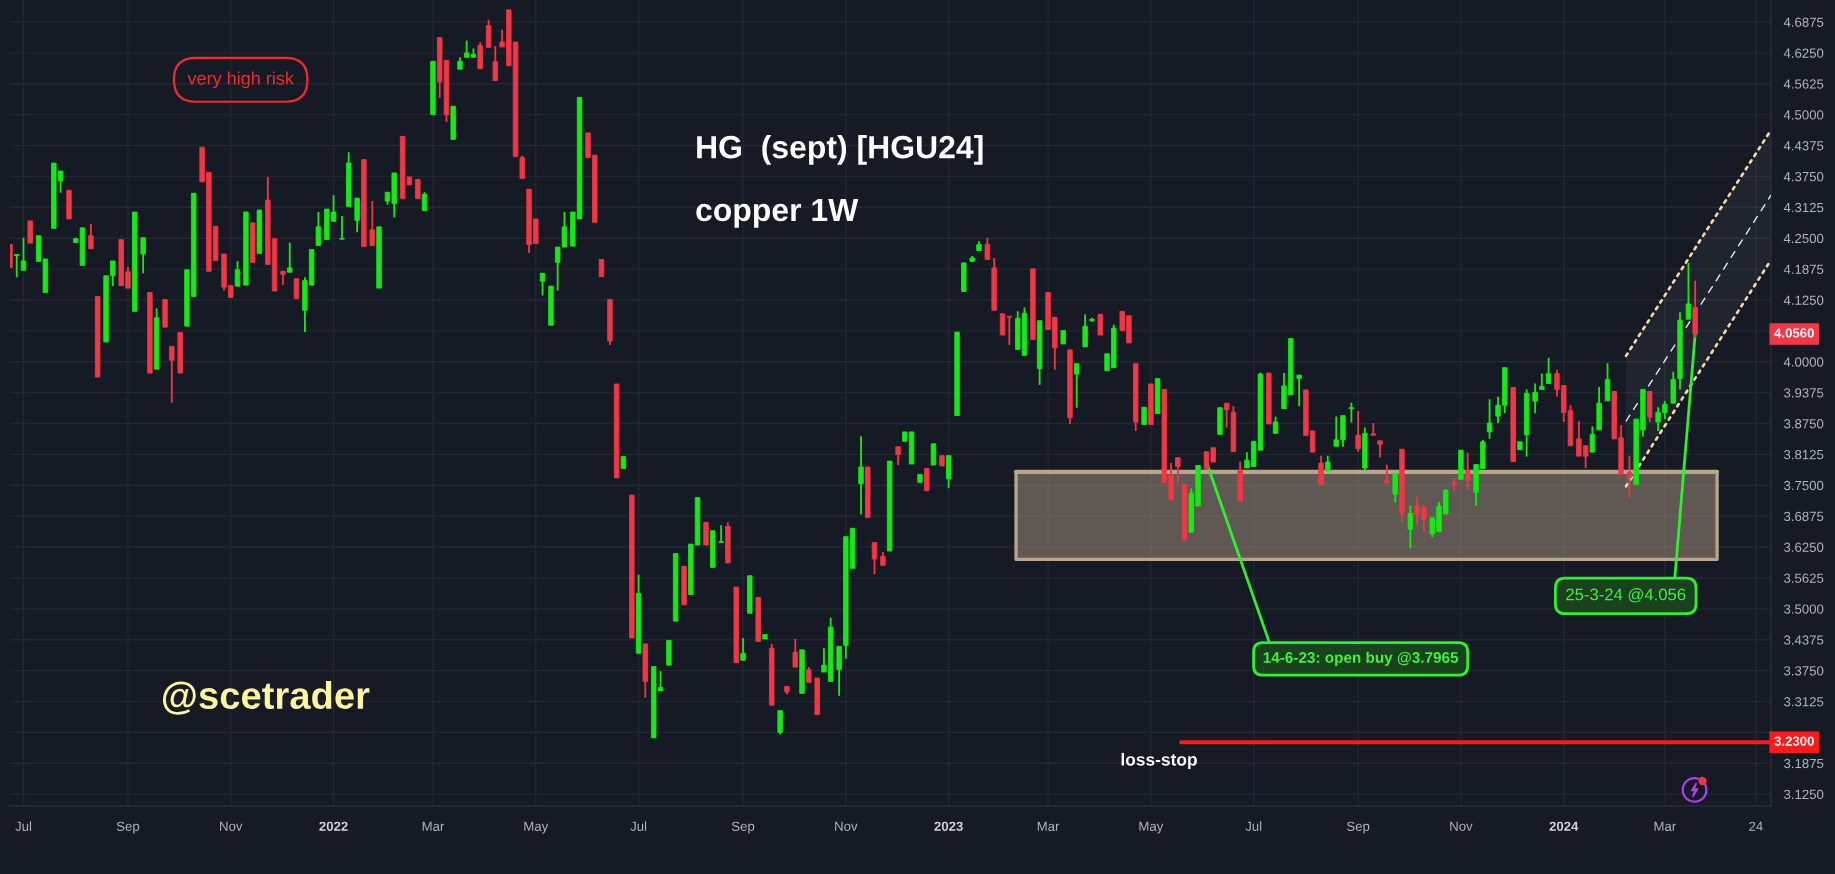  I want to click on x-tick-label: 2024, so click(1564, 826).